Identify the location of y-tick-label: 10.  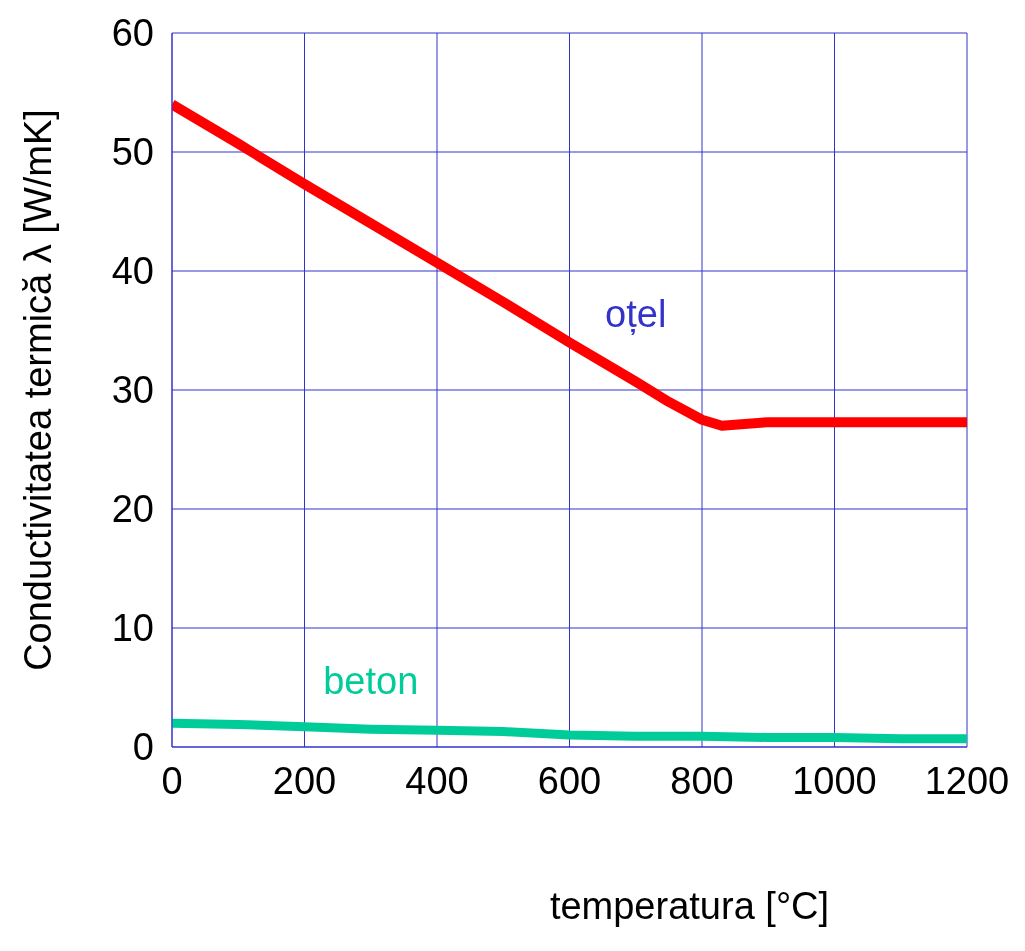
(132, 628).